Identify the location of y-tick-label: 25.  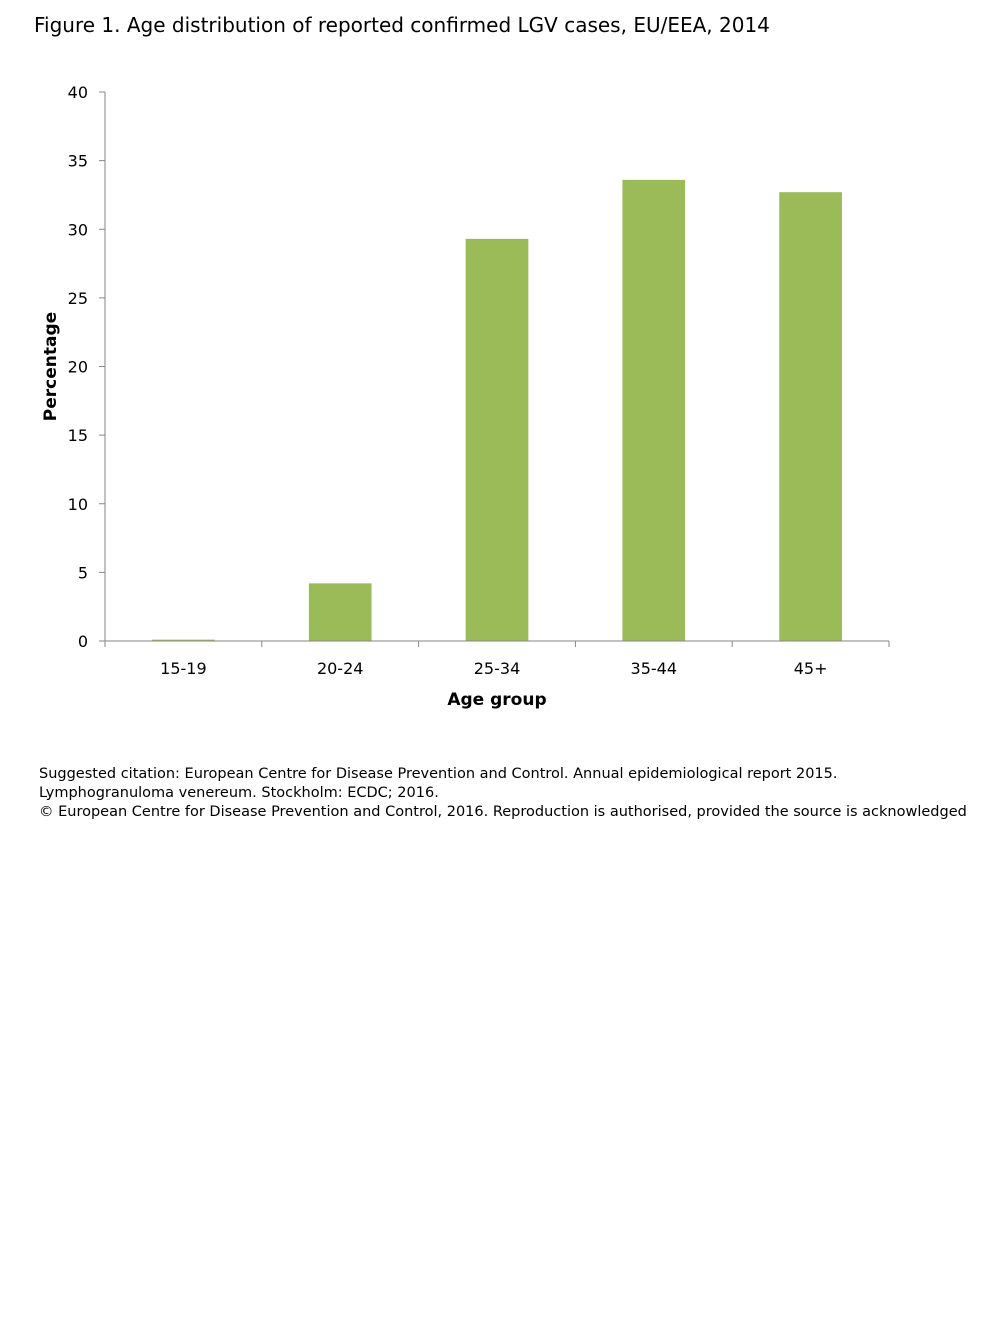
(78, 298).